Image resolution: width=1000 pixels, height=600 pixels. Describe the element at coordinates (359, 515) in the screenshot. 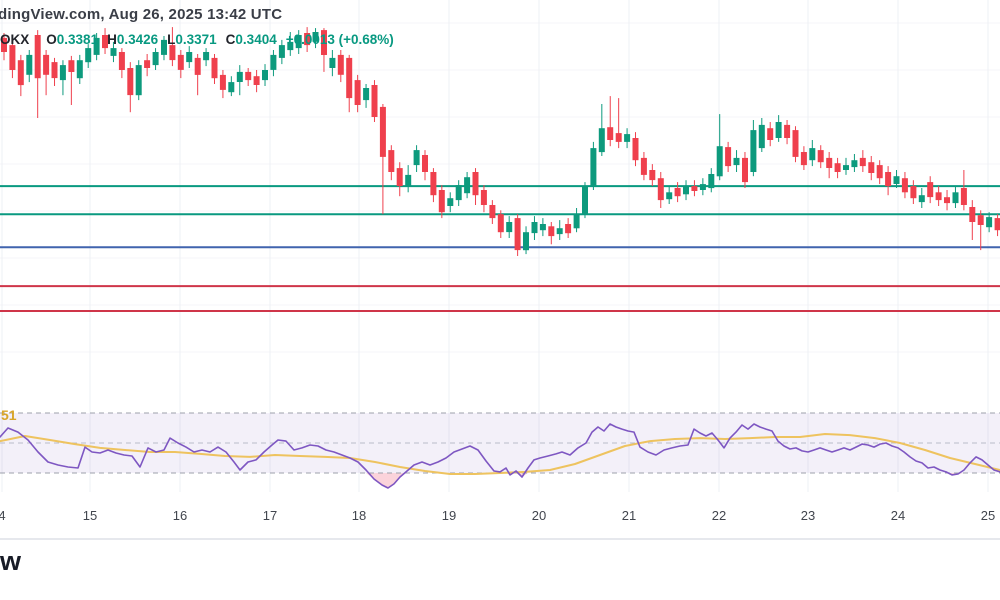

I see `x-axis-tick: 18` at that location.